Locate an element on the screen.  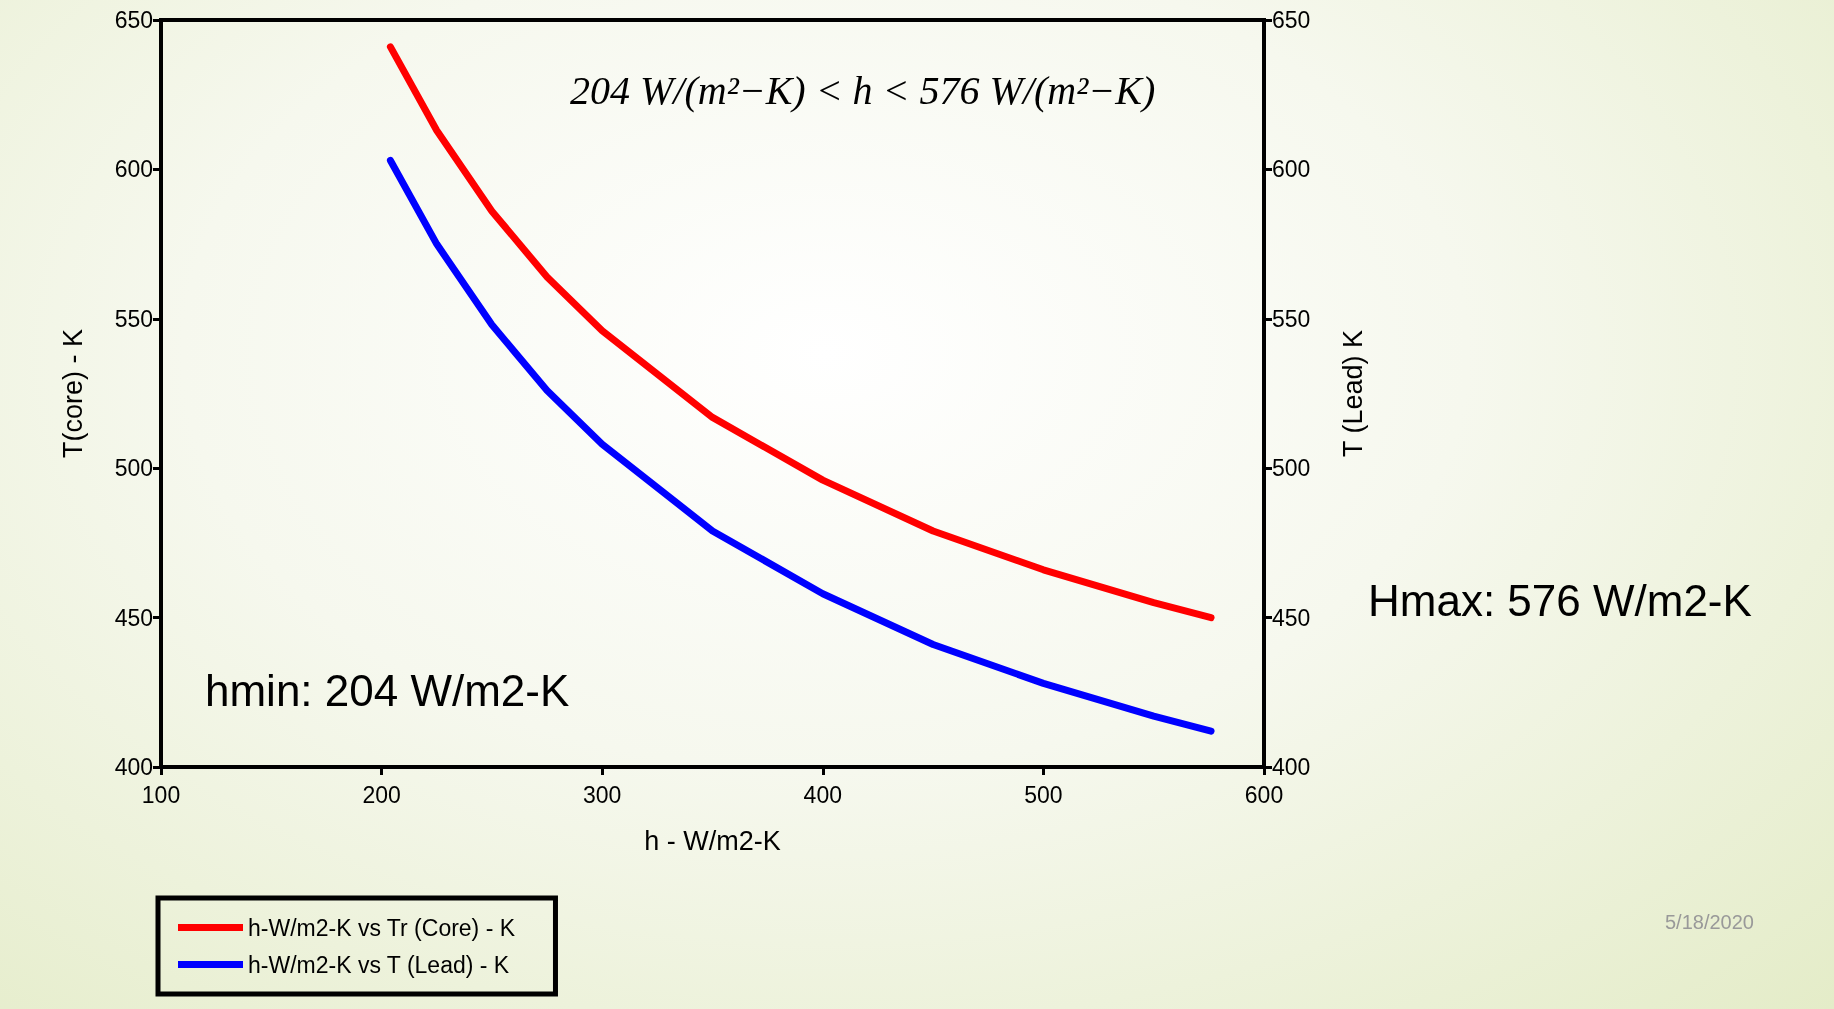
legend-label: h-W/m2-K vs Tr (Core) - K is located at coordinates (382, 927).